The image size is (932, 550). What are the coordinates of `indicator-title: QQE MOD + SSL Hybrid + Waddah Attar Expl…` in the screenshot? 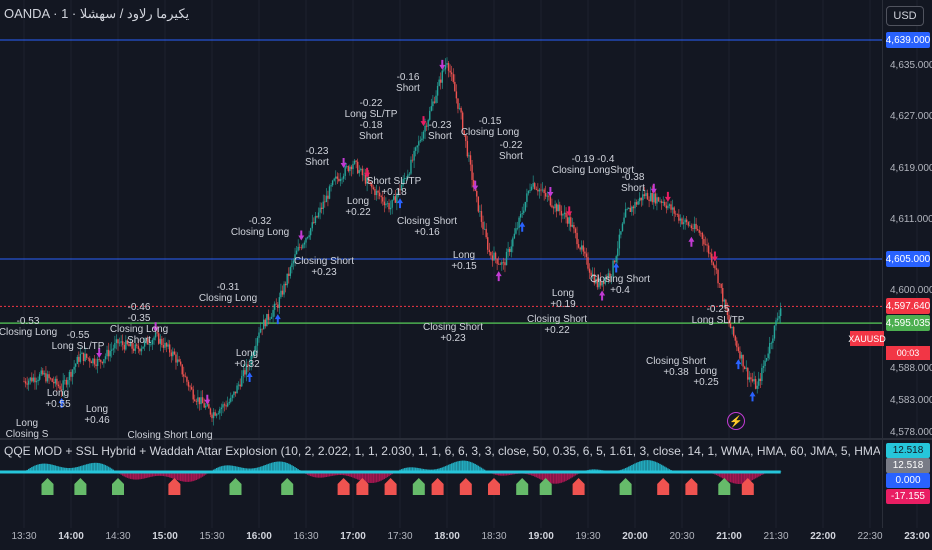 It's located at (442, 451).